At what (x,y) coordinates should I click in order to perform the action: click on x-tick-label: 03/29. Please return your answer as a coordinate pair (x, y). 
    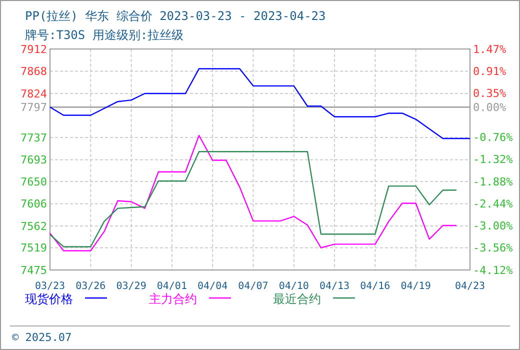
    Looking at the image, I should click on (131, 286).